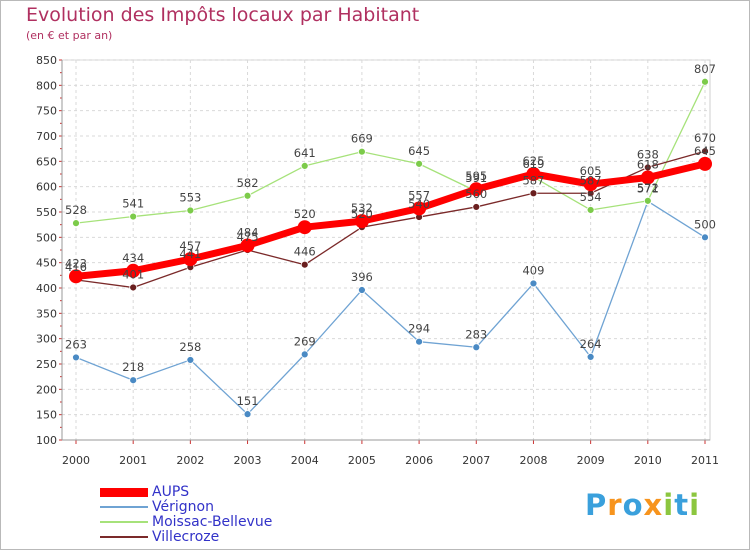 The image size is (750, 550). What do you see at coordinates (305, 153) in the screenshot?
I see `data-label-moissac-bellevue: 641` at bounding box center [305, 153].